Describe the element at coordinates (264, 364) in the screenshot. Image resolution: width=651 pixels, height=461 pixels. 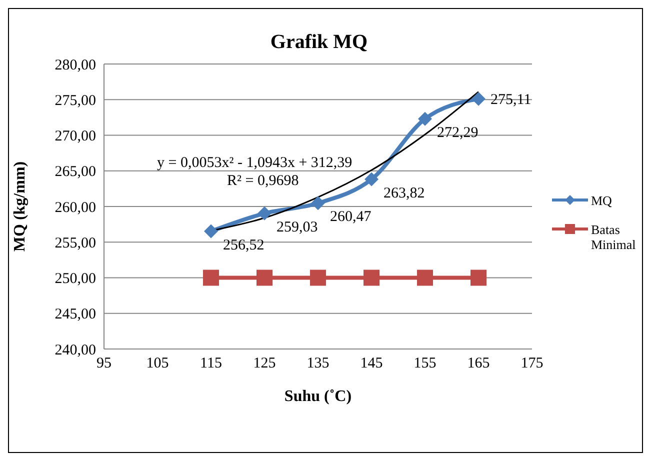
I see `x-tick-label: 125` at that location.